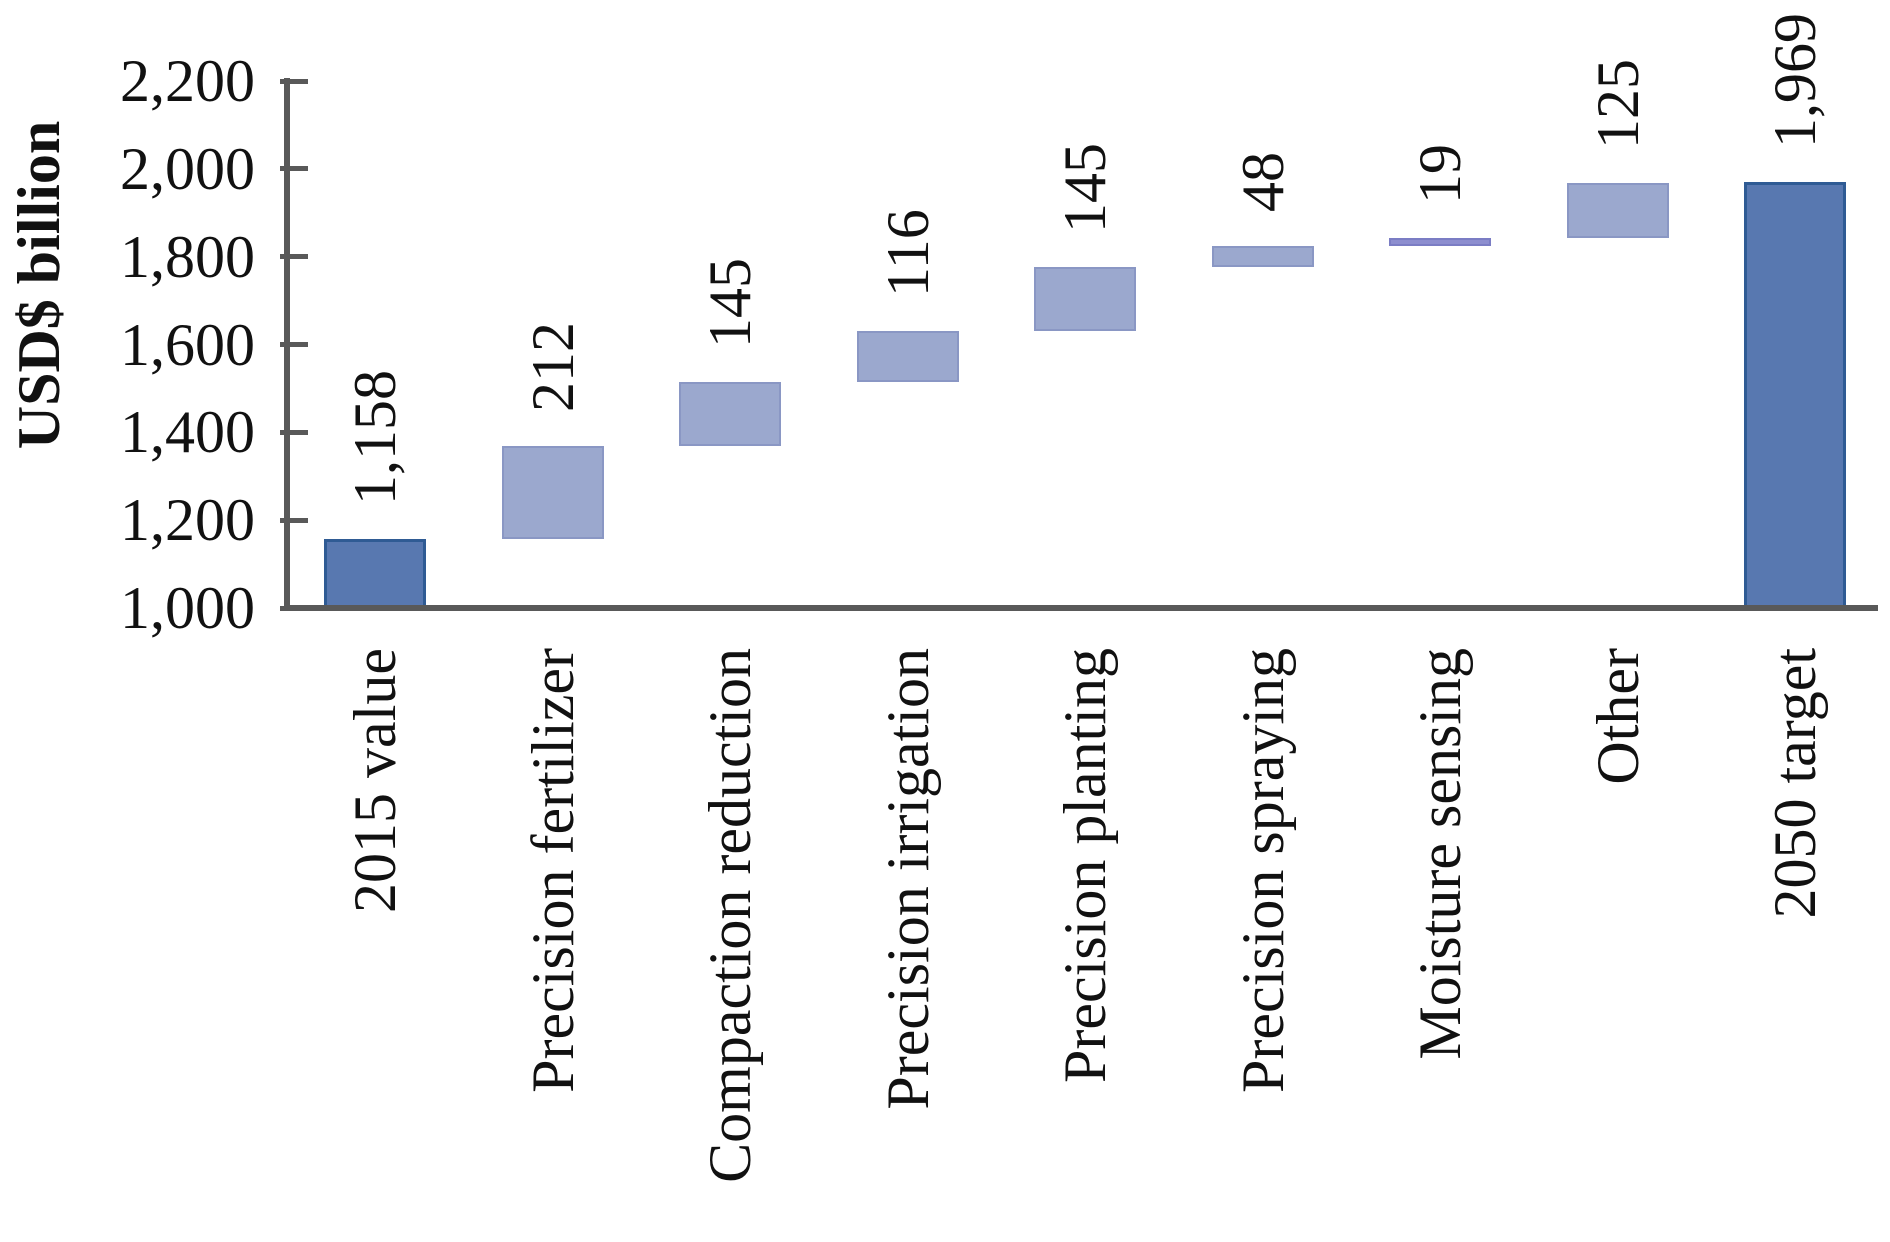 This screenshot has width=1890, height=1242. I want to click on category-label-other: Other, so click(1617, 716).